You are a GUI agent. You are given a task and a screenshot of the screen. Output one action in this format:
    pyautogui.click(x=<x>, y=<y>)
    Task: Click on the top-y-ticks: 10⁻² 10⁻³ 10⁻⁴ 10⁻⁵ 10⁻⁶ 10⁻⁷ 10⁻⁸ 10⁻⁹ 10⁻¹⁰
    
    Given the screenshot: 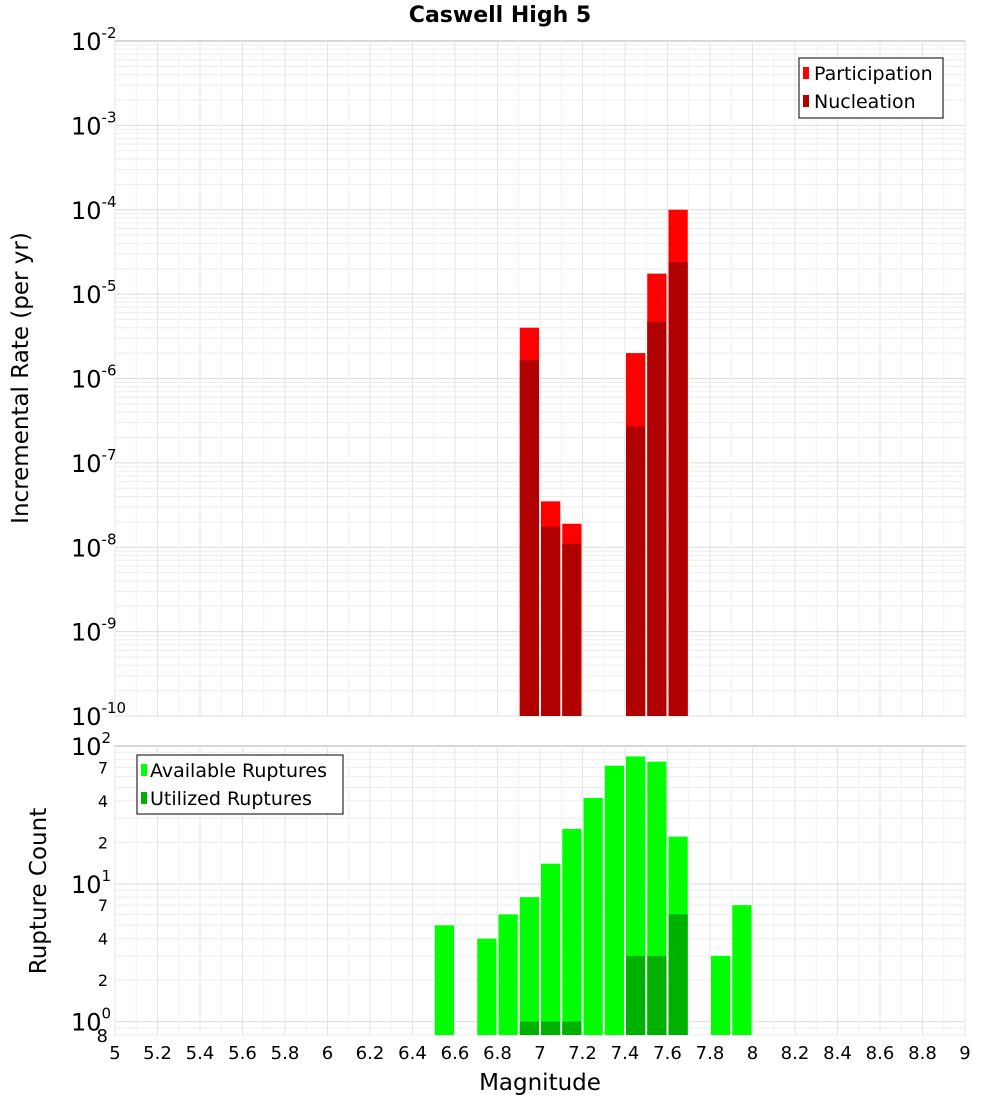 What is the action you would take?
    pyautogui.click(x=98, y=377)
    